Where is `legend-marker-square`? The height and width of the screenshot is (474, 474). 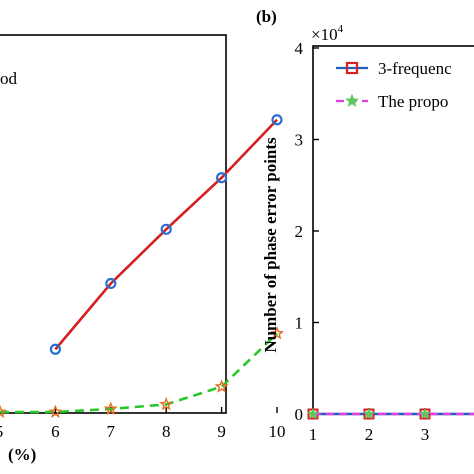
legend-marker-square is located at coordinates (352, 68).